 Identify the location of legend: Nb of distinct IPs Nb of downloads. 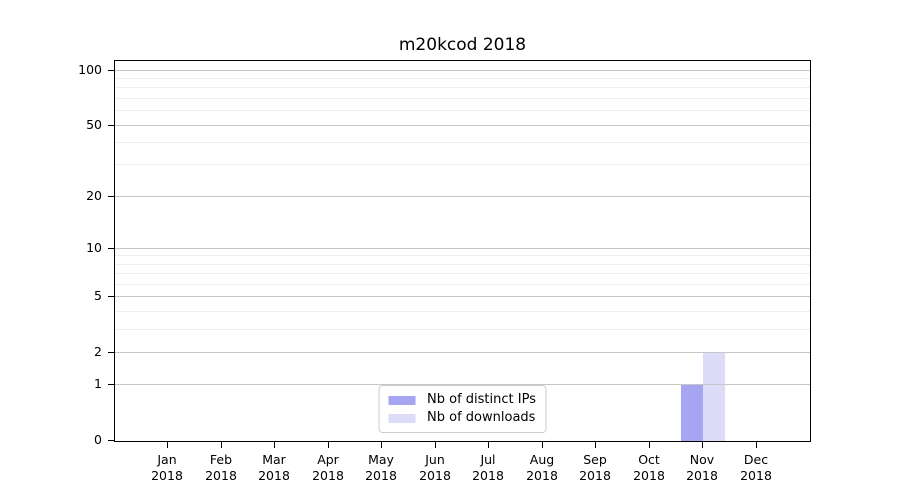
(462, 409).